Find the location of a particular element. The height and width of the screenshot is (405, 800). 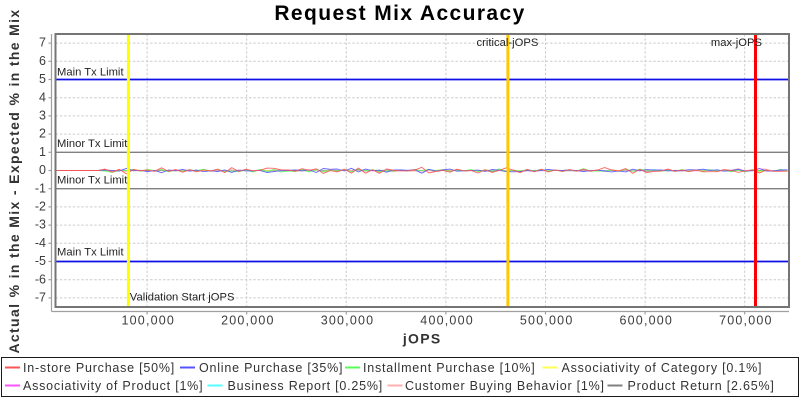

svg-text: 5 is located at coordinates (42, 79).